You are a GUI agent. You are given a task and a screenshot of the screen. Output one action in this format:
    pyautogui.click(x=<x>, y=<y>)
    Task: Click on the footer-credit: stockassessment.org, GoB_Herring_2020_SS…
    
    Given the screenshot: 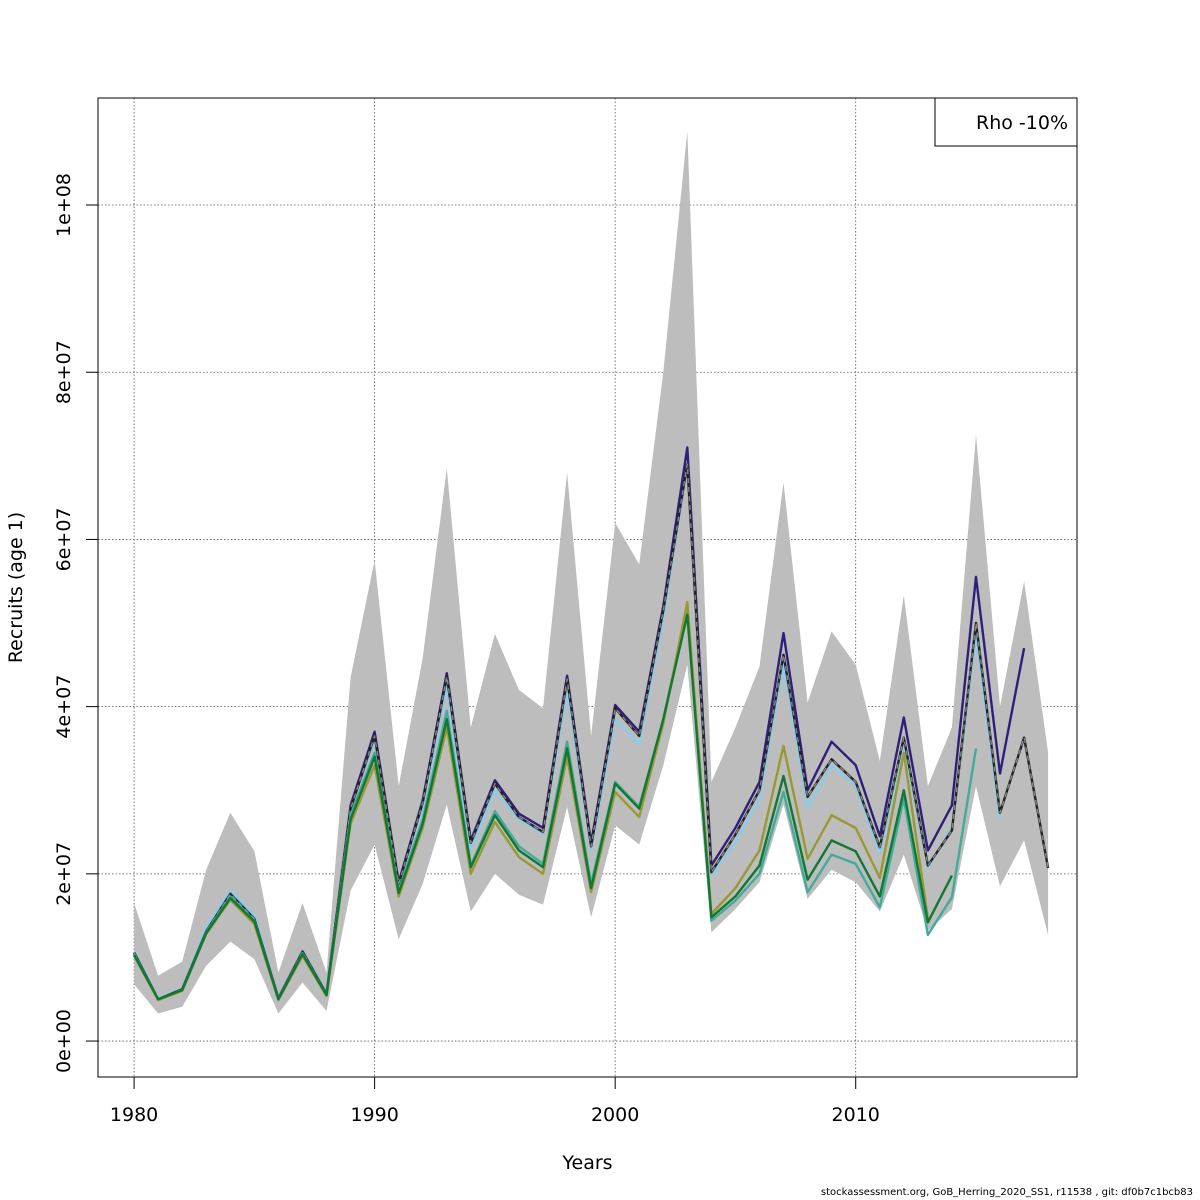 What is the action you would take?
    pyautogui.click(x=1006, y=1192)
    